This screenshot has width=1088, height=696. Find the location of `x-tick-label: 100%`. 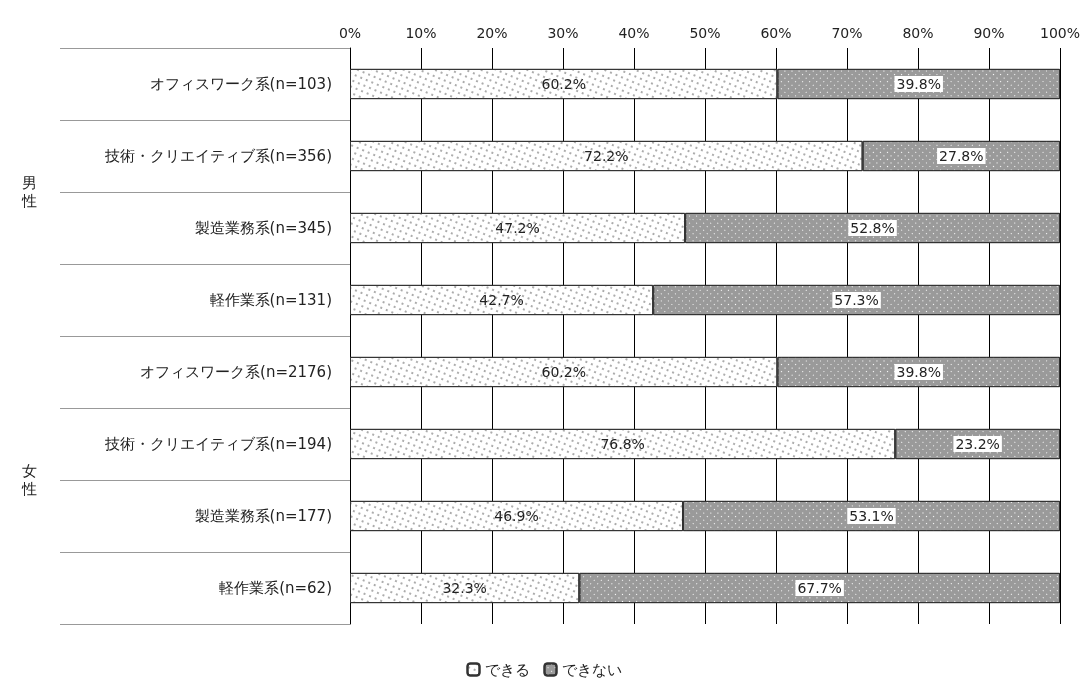

x-tick-label: 100% is located at coordinates (1060, 33).